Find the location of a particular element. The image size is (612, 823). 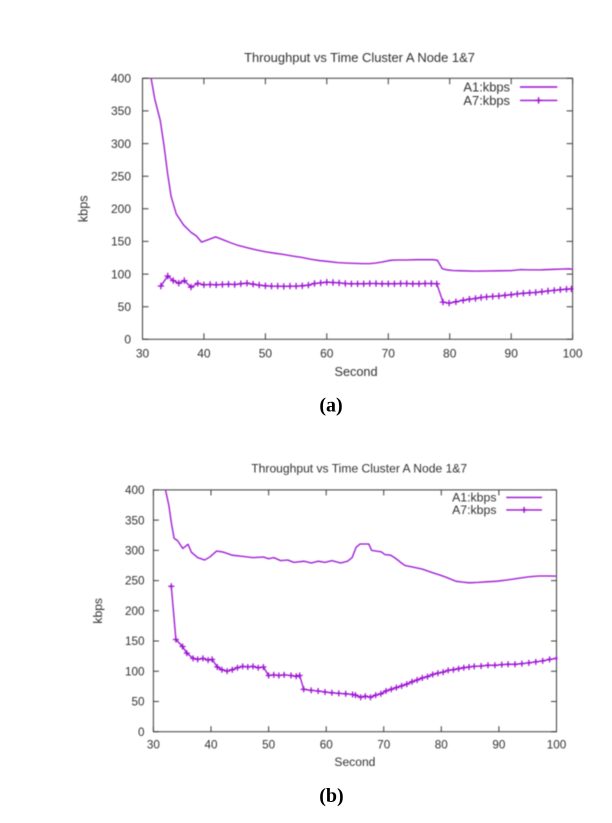

svg-text: (a) is located at coordinates (330, 405).